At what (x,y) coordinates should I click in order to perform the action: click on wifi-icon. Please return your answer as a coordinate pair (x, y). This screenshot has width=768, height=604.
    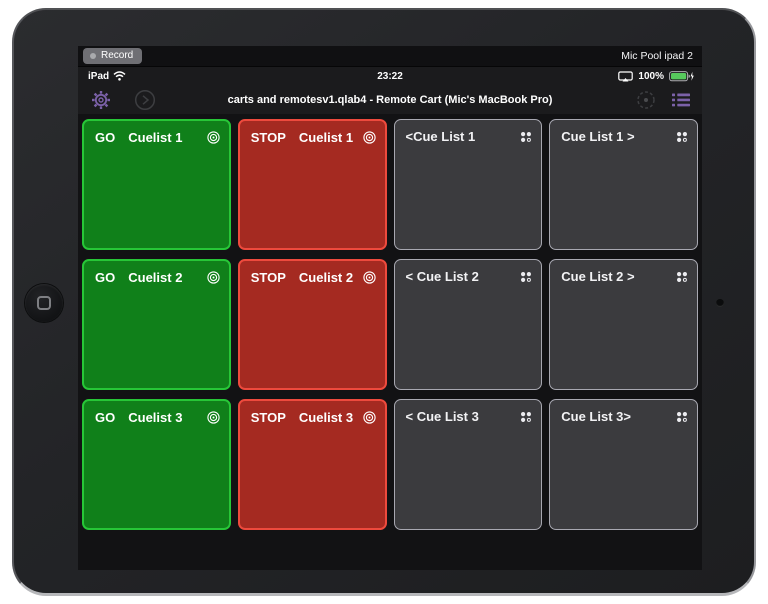
    Looking at the image, I should click on (119, 76).